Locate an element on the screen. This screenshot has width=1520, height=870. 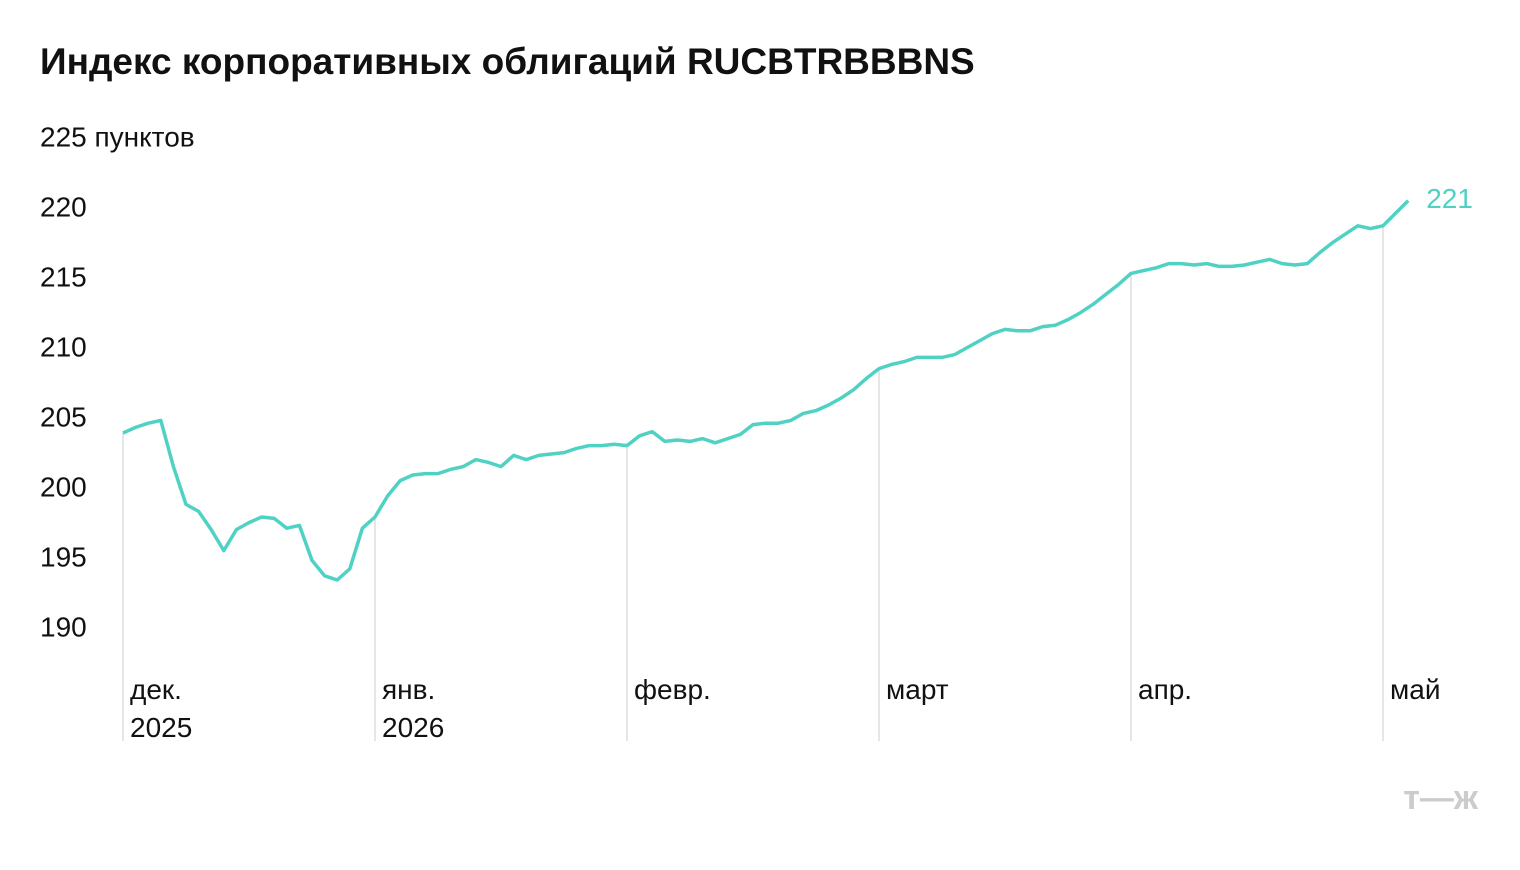
x-tick-label: март is located at coordinates (917, 689).